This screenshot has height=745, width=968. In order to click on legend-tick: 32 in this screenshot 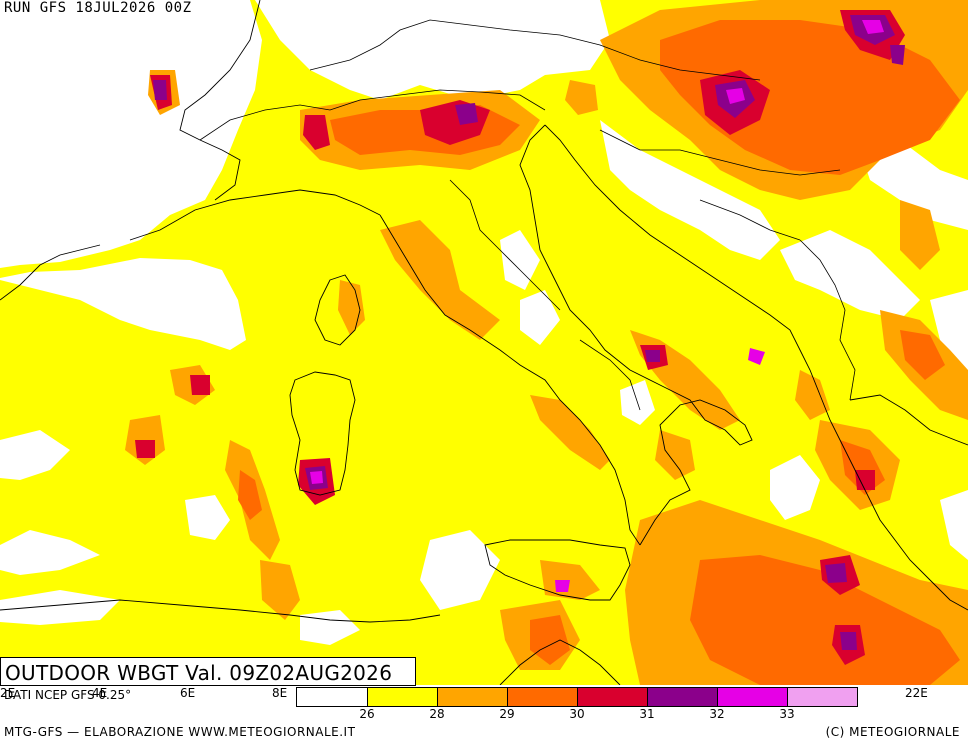, I will do `click(717, 714)`.